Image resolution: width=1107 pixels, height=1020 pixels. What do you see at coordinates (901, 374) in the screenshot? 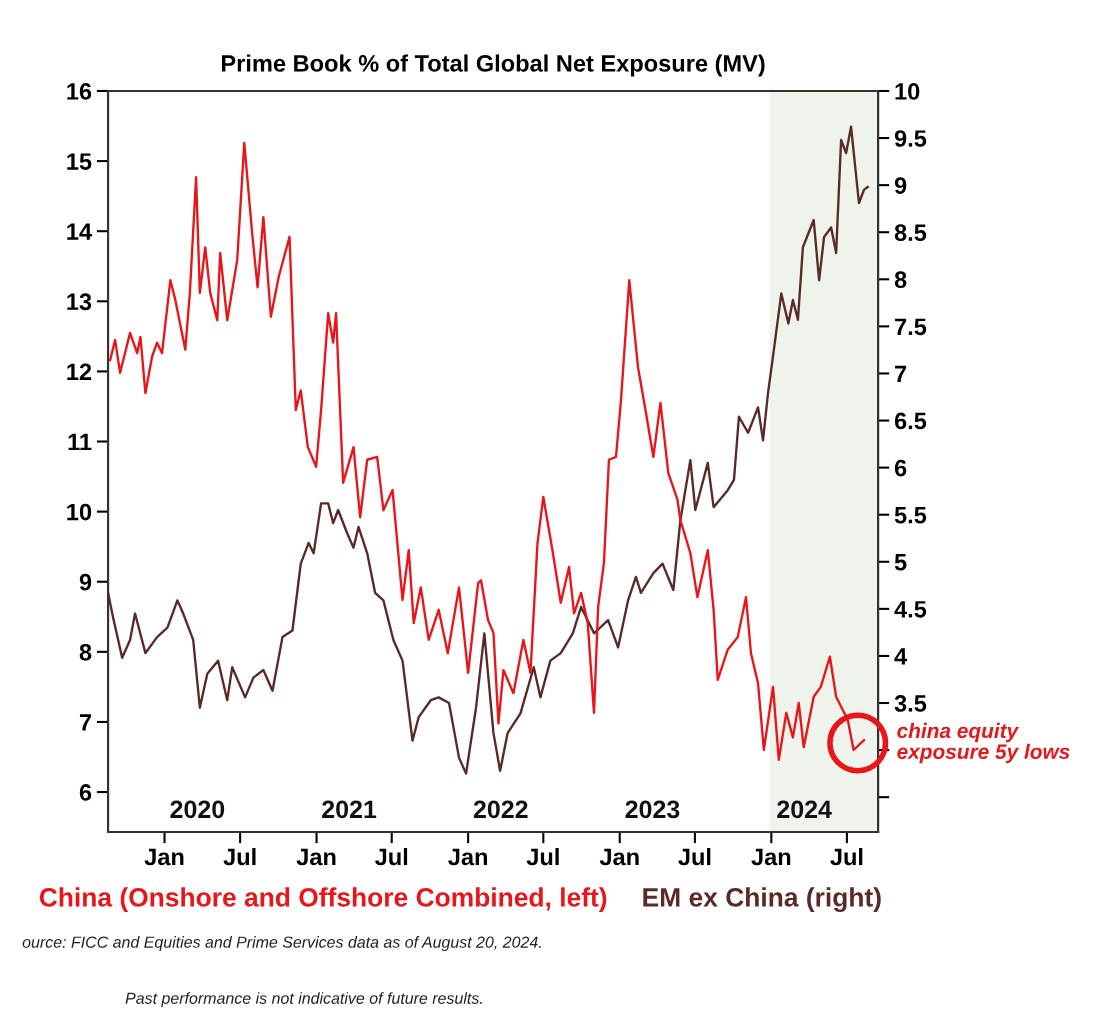
I see `y2-tick-label: 7` at bounding box center [901, 374].